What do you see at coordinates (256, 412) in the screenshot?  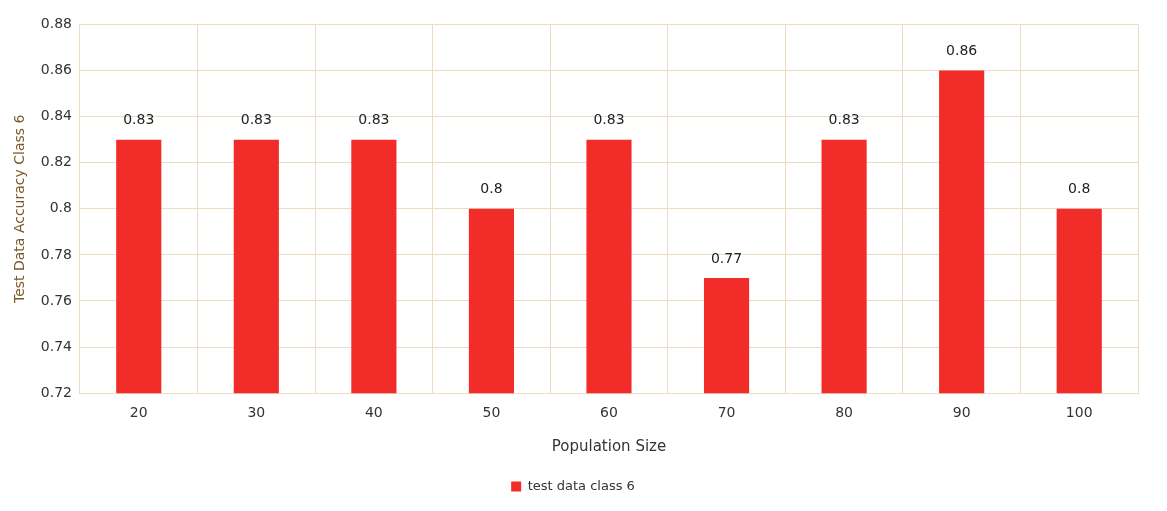 I see `x-tick-label: 30` at bounding box center [256, 412].